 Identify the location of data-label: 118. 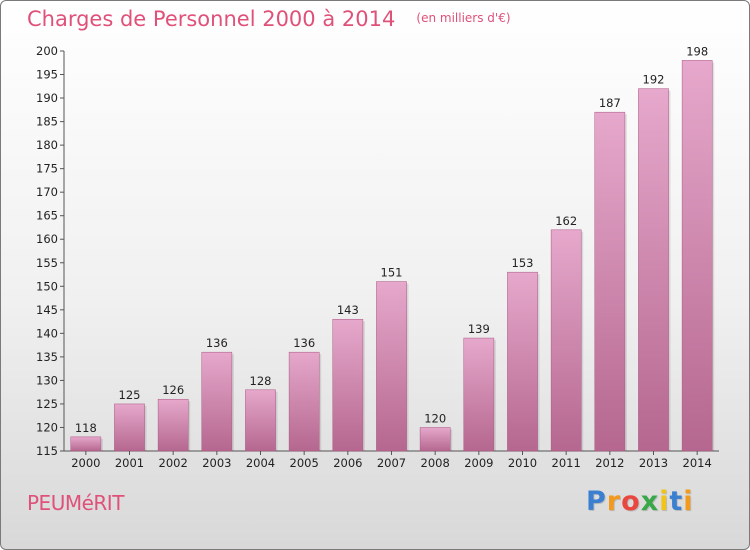
(86, 428).